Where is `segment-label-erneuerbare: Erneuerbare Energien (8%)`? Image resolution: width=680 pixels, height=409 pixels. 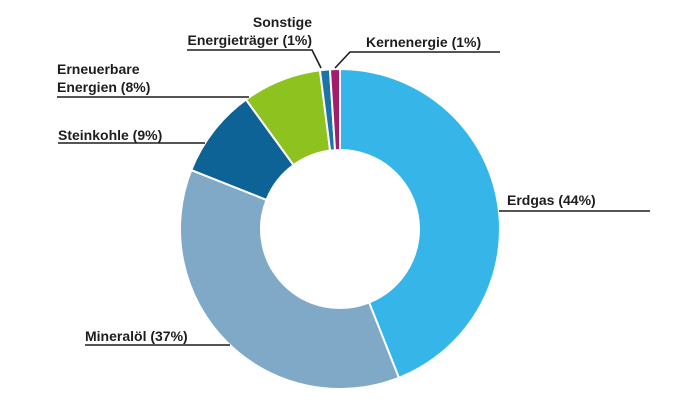 segment-label-erneuerbare: Erneuerbare Energien (8%) is located at coordinates (103, 78).